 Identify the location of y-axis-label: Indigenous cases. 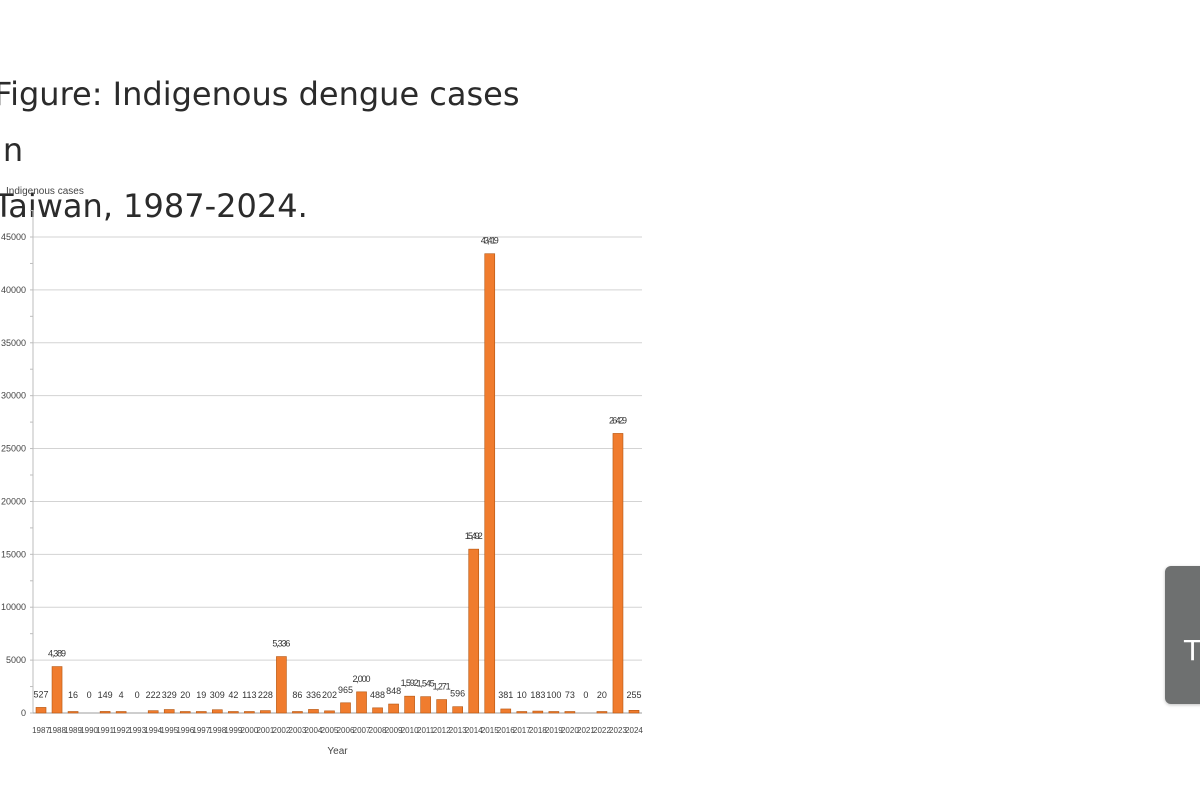
(45, 191).